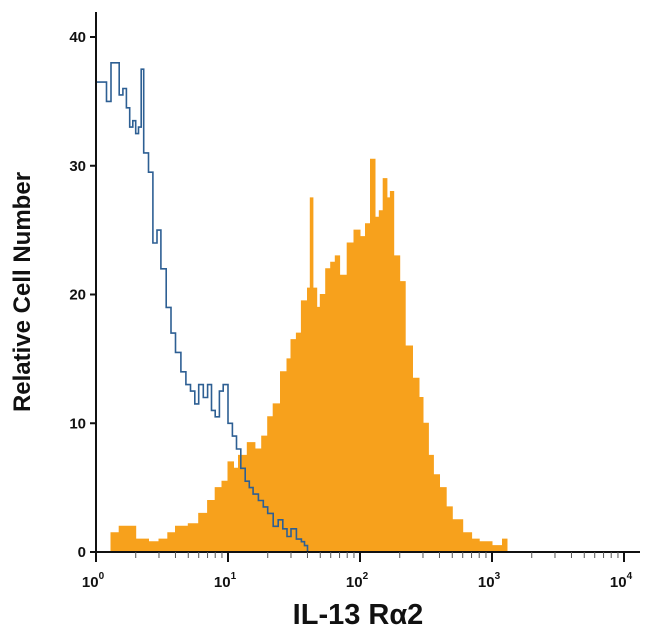 The height and width of the screenshot is (635, 650). What do you see at coordinates (22, 292) in the screenshot?
I see `y-axis-title: Relative Cell Number` at bounding box center [22, 292].